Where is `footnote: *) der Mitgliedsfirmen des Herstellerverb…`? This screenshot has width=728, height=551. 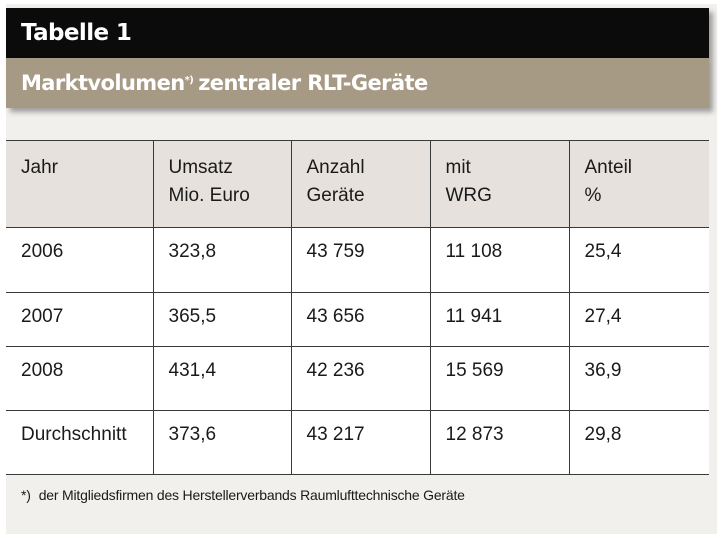
footnote: *) der Mitgliedsfirmen des Herstellerverb… is located at coordinates (243, 495).